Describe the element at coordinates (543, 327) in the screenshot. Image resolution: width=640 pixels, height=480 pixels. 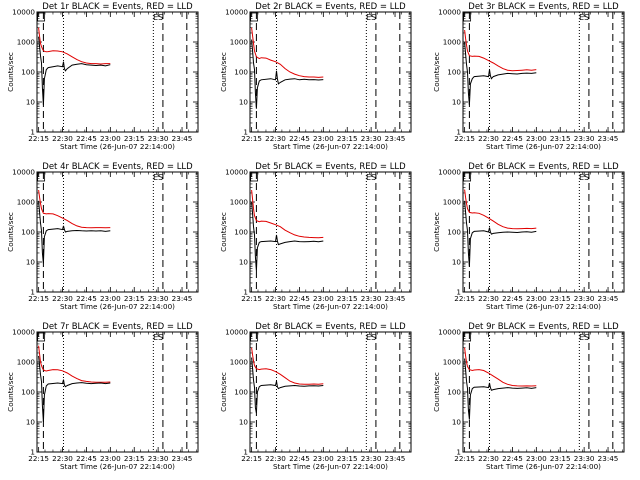
I see `plot-title: Det 9r BLACK = Events, RED = LLD` at that location.